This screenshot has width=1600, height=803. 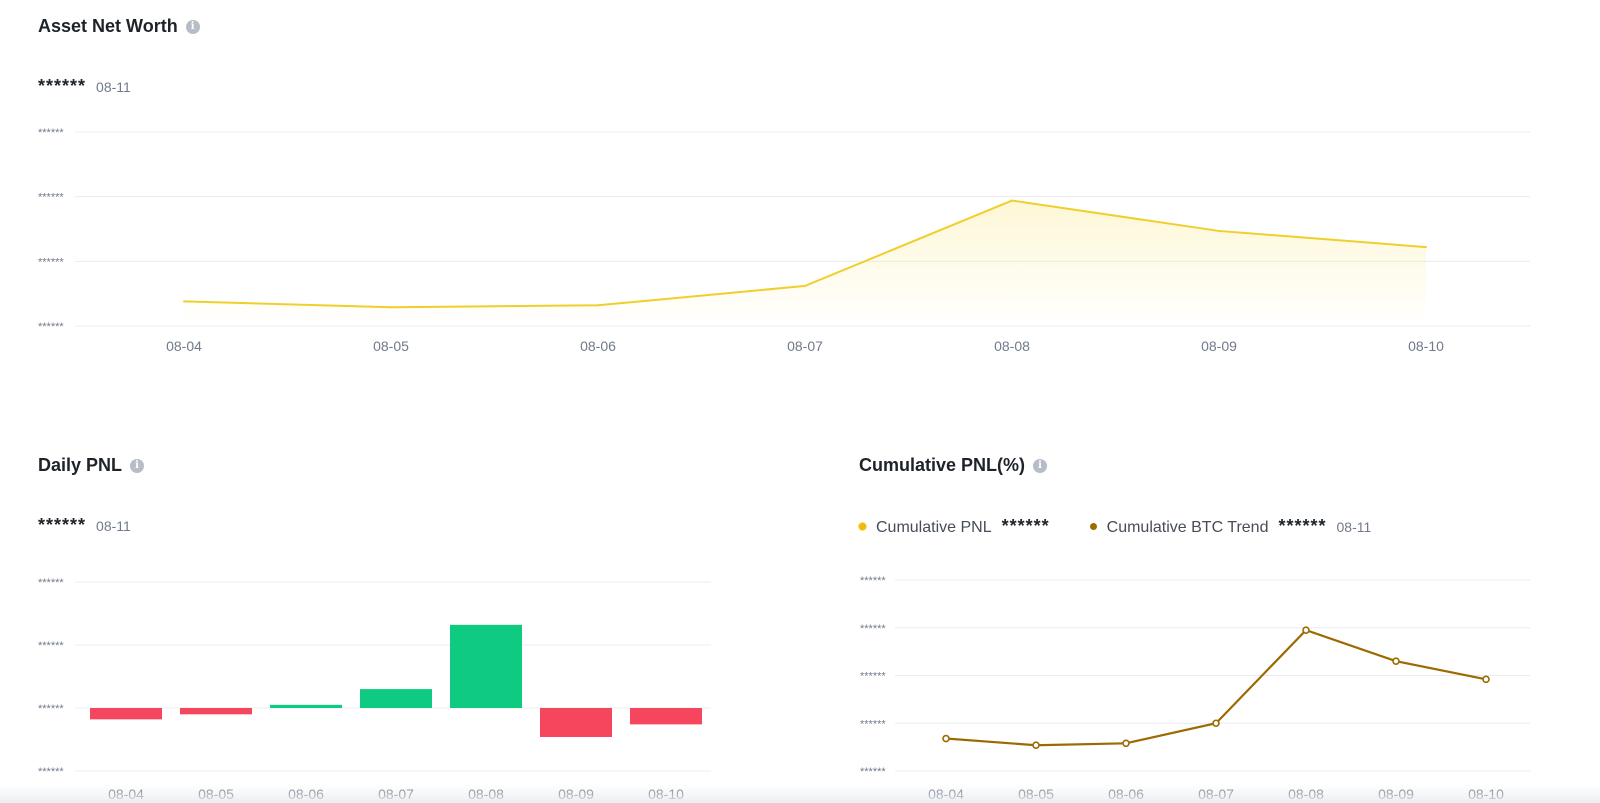 I want to click on net-worth-title: Asset Net Worth i, so click(x=119, y=26).